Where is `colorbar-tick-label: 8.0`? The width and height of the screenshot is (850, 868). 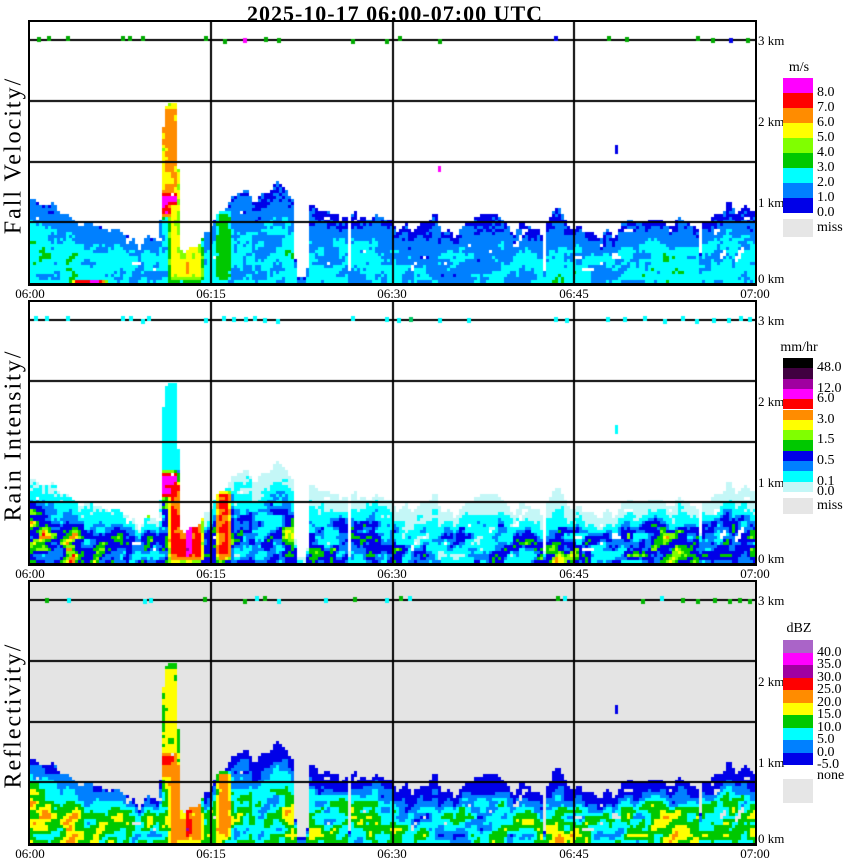 colorbar-tick-label: 8.0 is located at coordinates (826, 92).